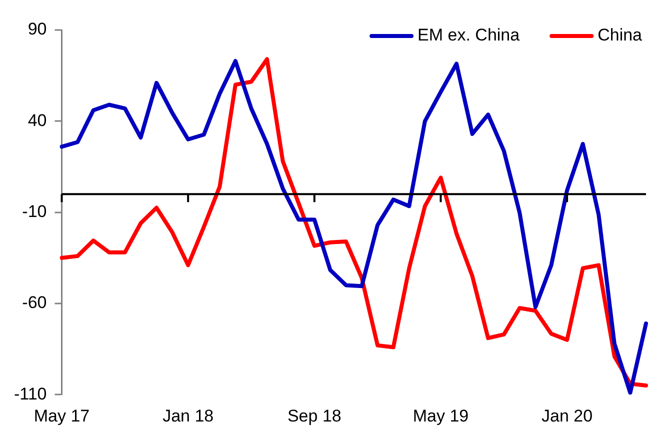 The height and width of the screenshot is (443, 658). Describe the element at coordinates (37, 29) in the screenshot. I see `y-tick-label: 90` at that location.